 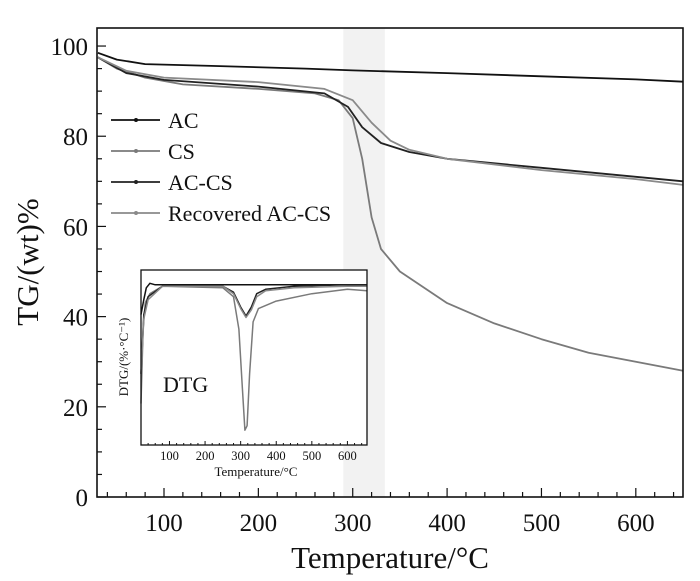 What do you see at coordinates (205, 456) in the screenshot?
I see `inset-x-tick-label: 200` at bounding box center [205, 456].